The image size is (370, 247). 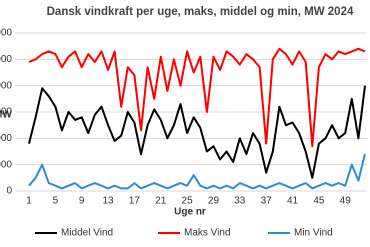 What do you see at coordinates (161, 201) in the screenshot?
I see `x-tick-label: 21` at bounding box center [161, 201].